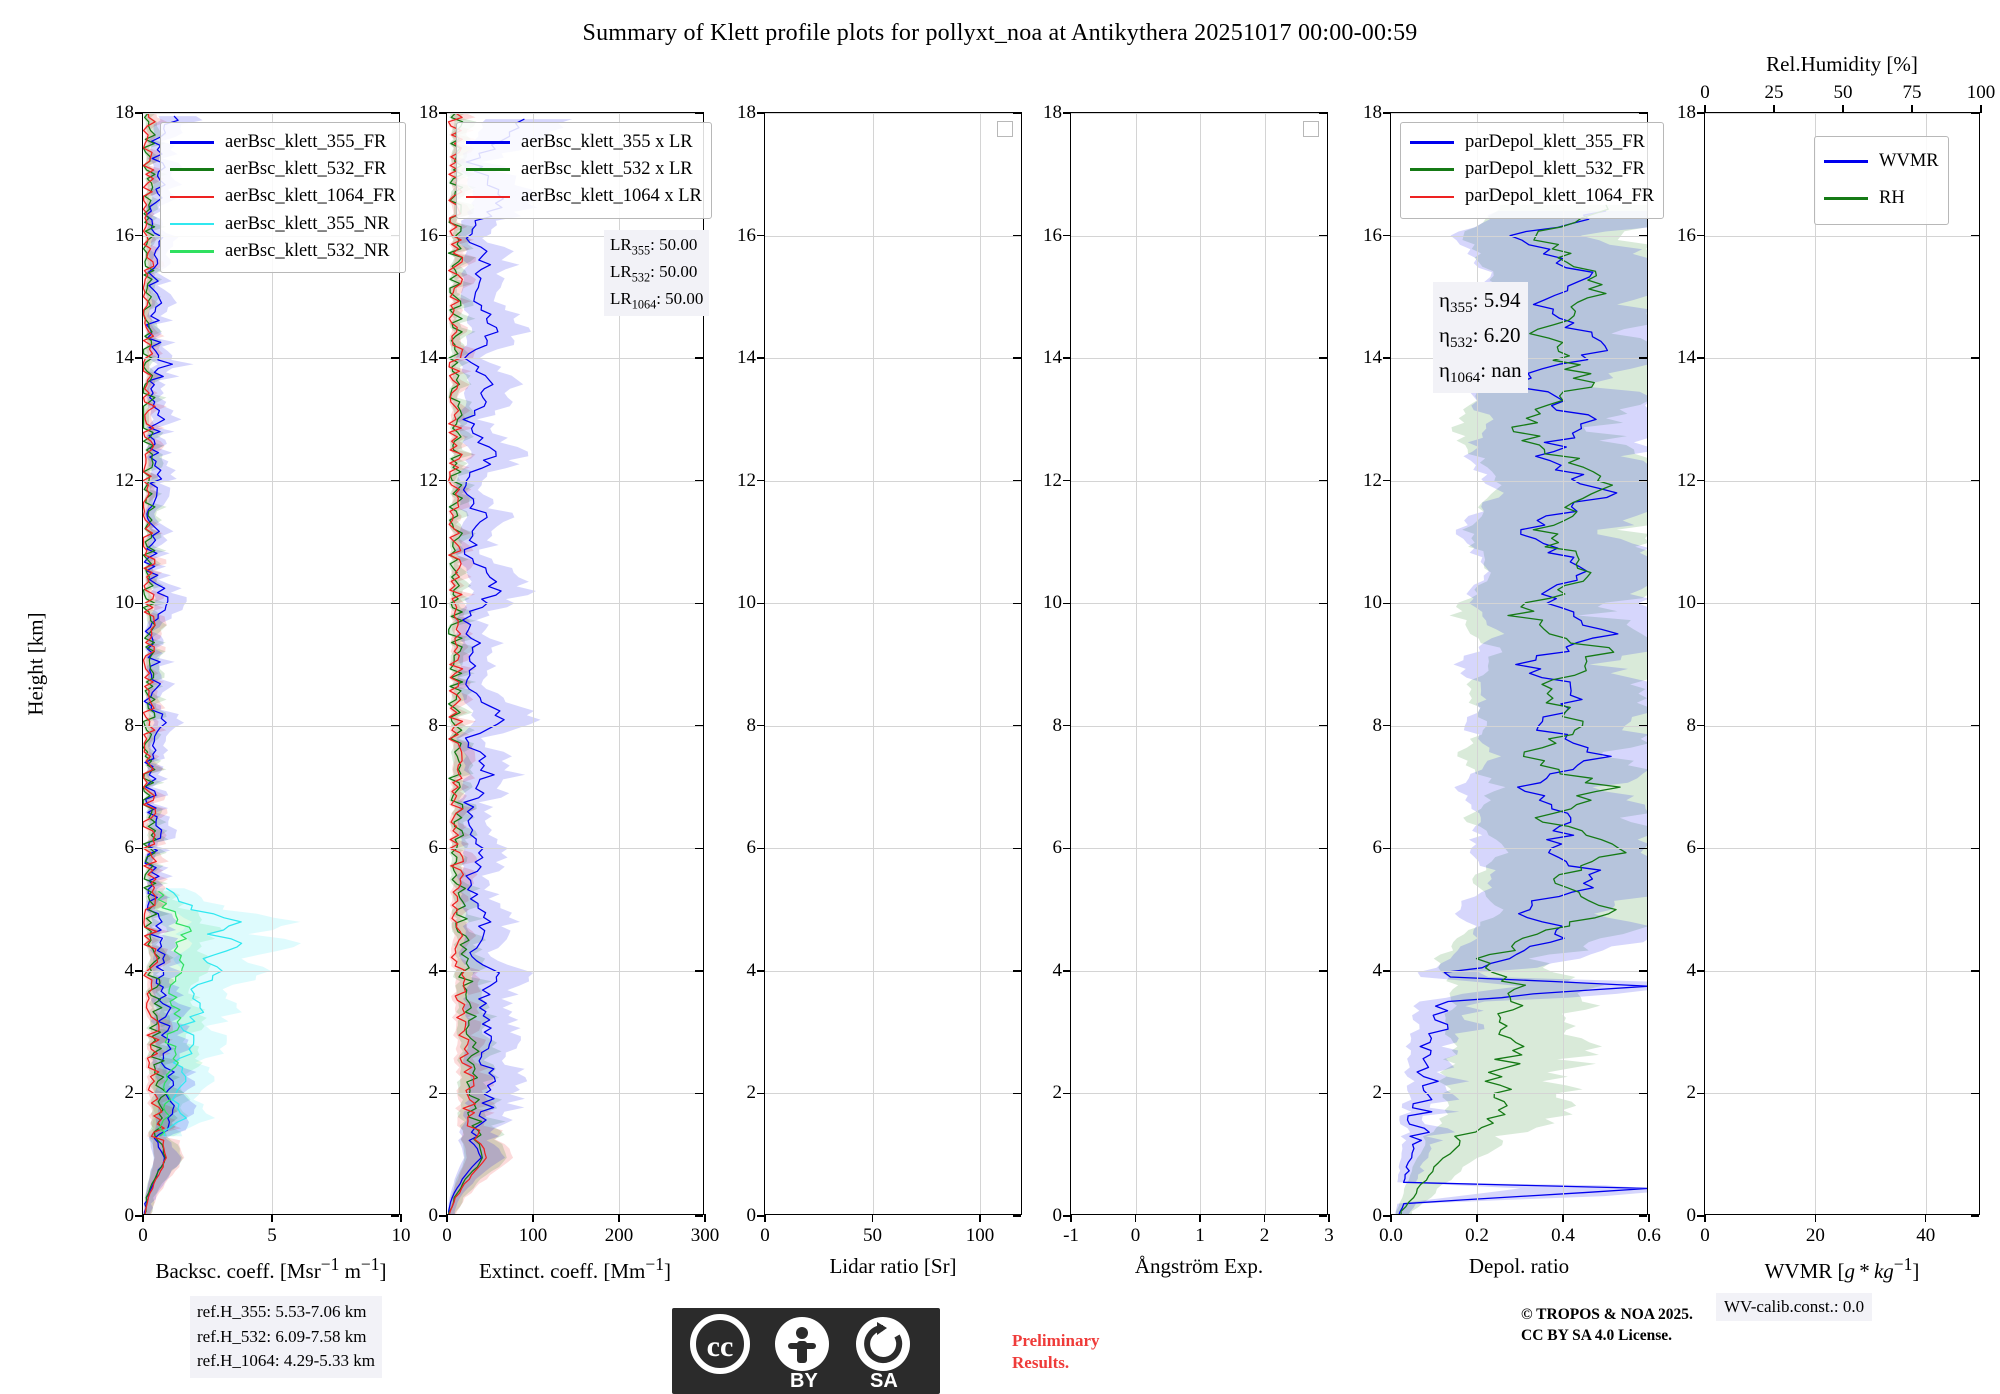  I want to click on y-tick-label: 16, so click(1052, 235).